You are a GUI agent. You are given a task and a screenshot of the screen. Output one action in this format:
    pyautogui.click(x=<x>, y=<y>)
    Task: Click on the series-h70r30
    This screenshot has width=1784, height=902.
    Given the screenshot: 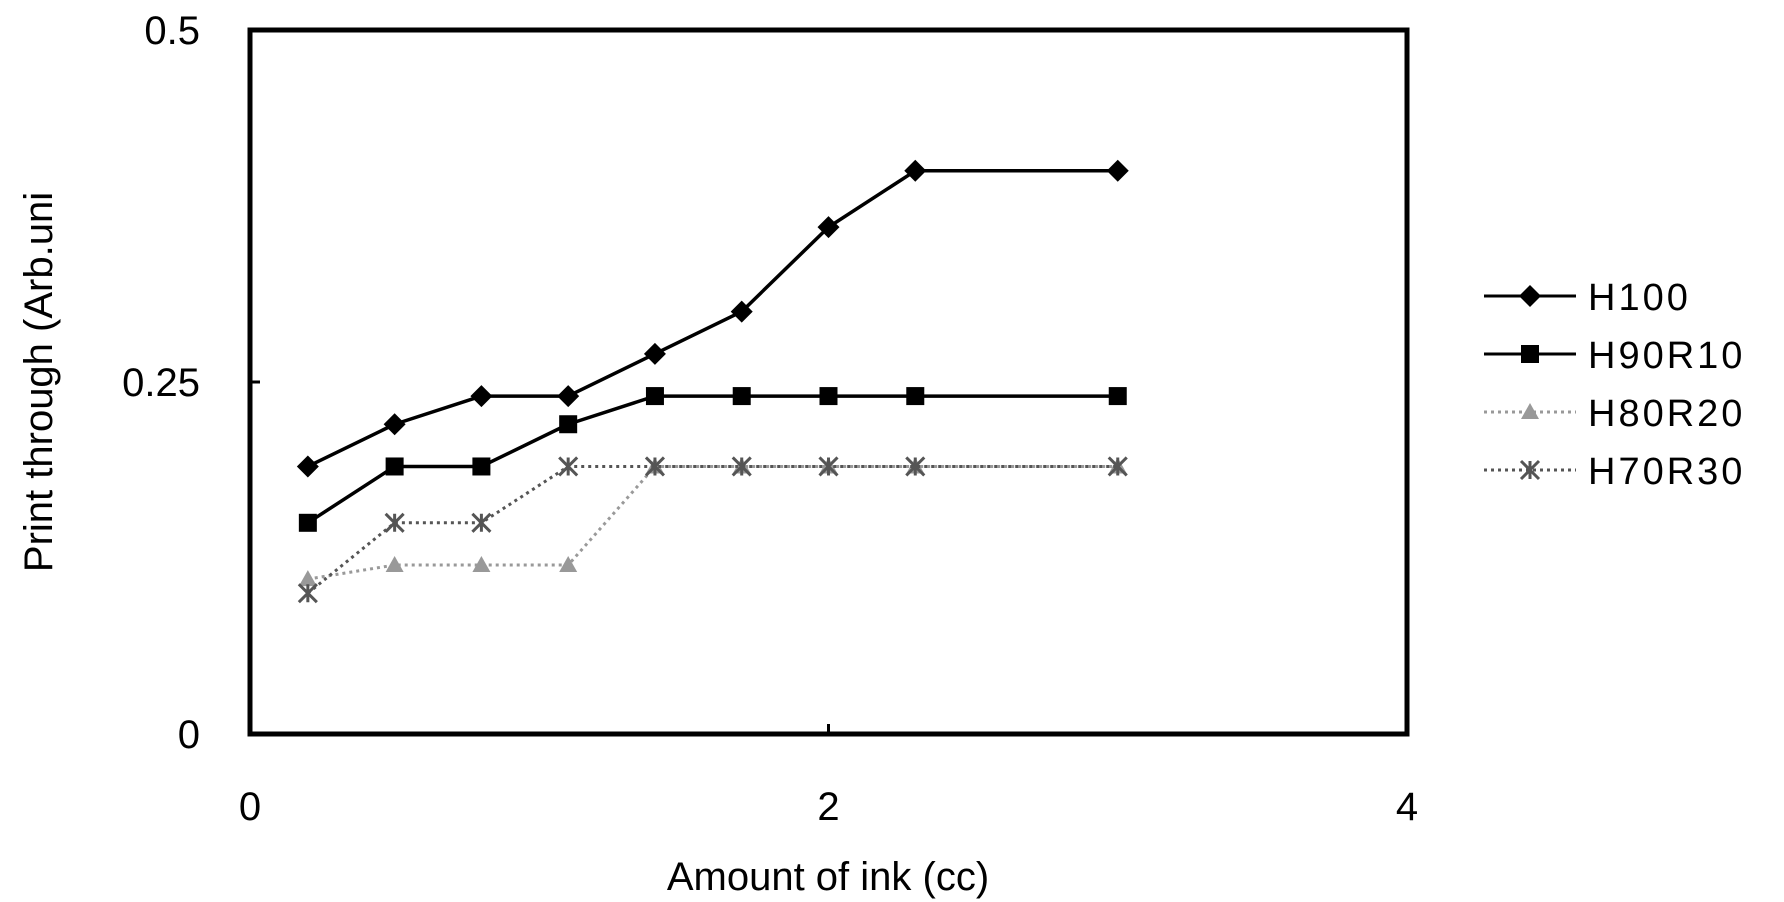 What is the action you would take?
    pyautogui.click(x=712, y=530)
    